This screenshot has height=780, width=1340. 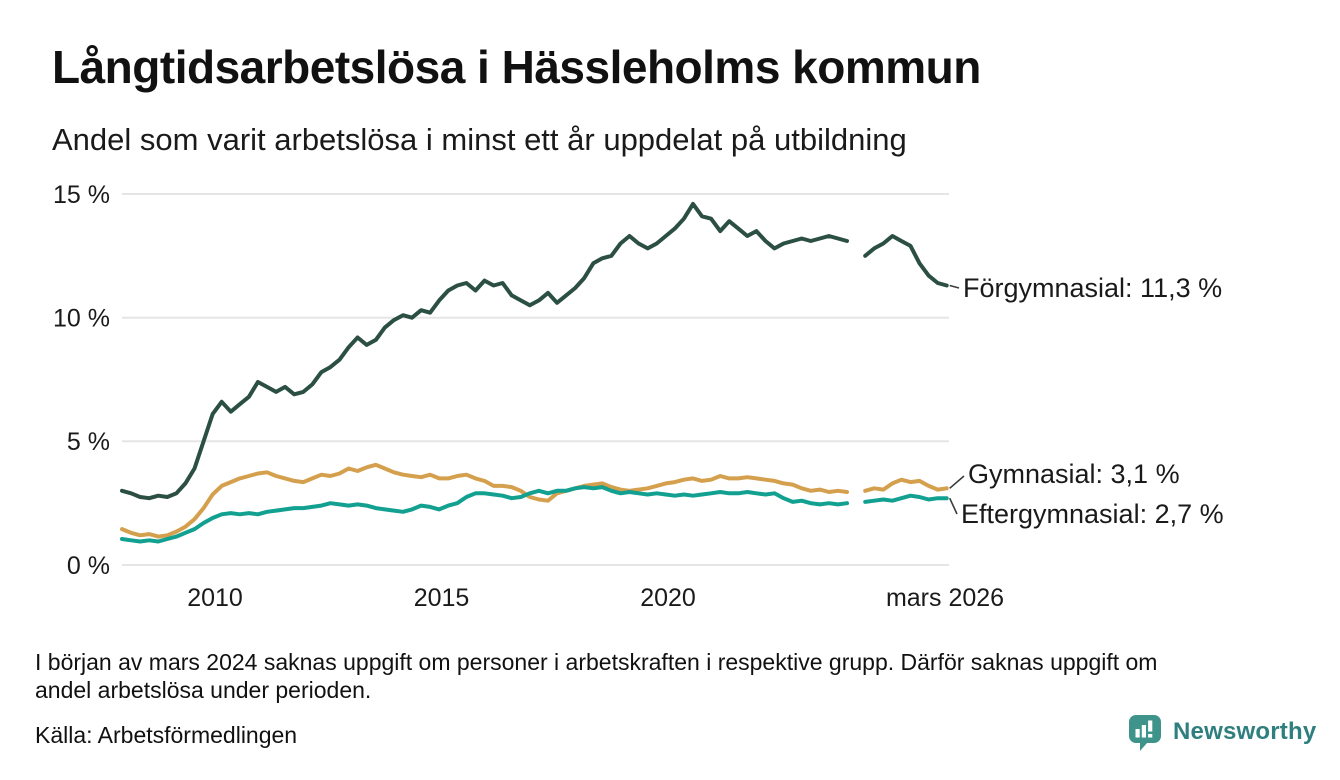 What do you see at coordinates (957, 482) in the screenshot?
I see `leader-line-gymnasial` at bounding box center [957, 482].